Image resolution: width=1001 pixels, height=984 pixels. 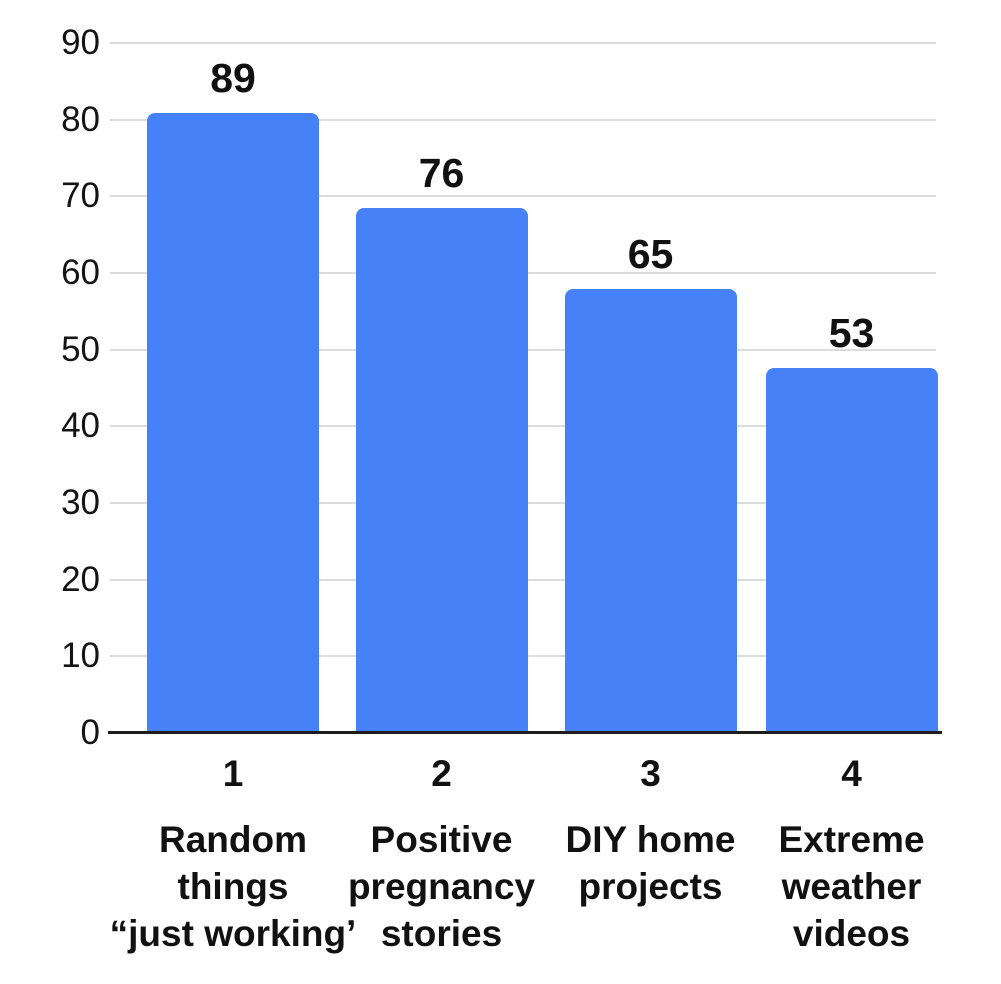 What do you see at coordinates (80, 272) in the screenshot?
I see `y-axis-tick-label: 60` at bounding box center [80, 272].